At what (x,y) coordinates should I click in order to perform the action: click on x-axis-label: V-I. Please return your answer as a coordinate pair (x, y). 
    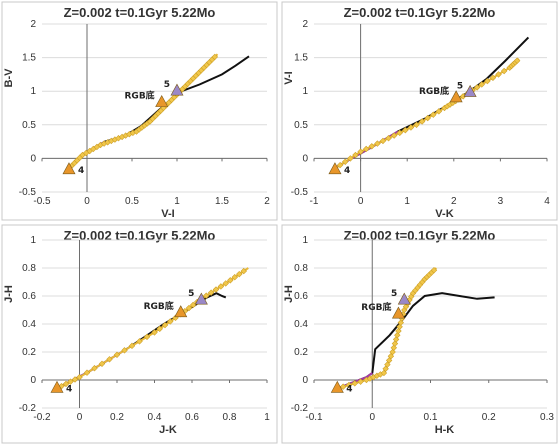
    Looking at the image, I should click on (167, 214).